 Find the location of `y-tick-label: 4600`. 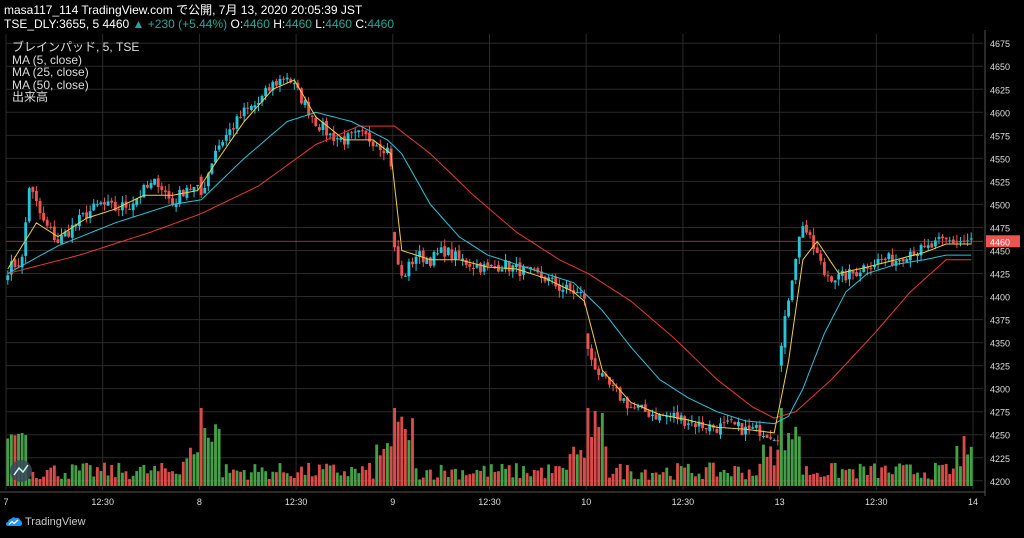

y-tick-label: 4600 is located at coordinates (1000, 113).